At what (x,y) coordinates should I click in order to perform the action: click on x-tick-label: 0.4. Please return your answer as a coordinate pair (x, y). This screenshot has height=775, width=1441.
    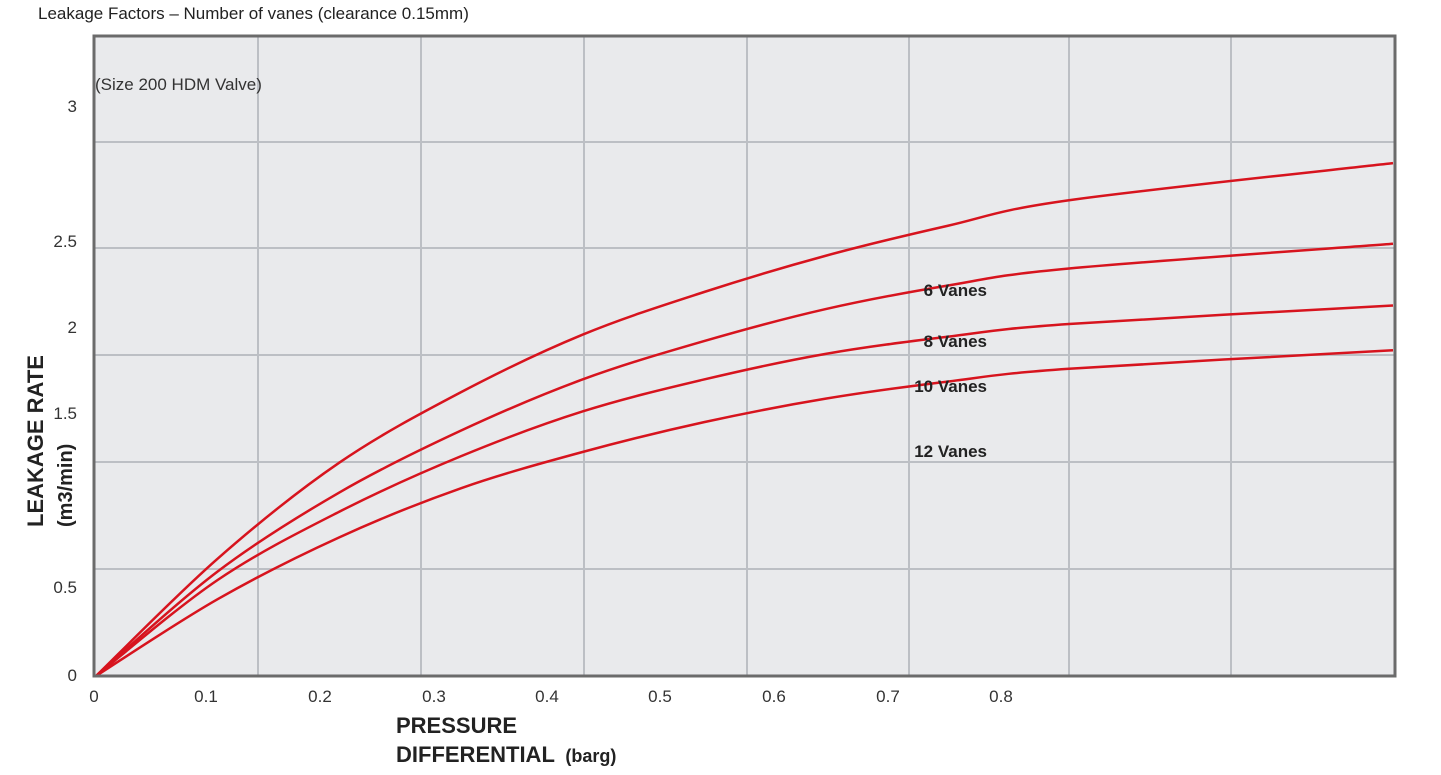
    Looking at the image, I should click on (547, 696).